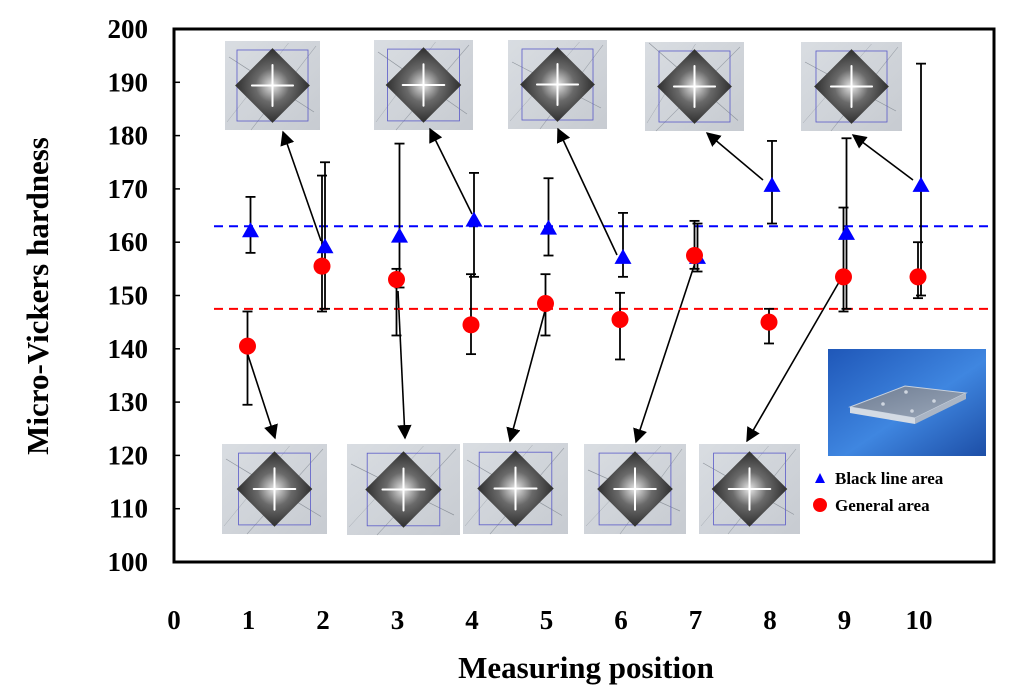 This screenshot has height=696, width=1012. I want to click on x-tick-label: 5, so click(547, 620).